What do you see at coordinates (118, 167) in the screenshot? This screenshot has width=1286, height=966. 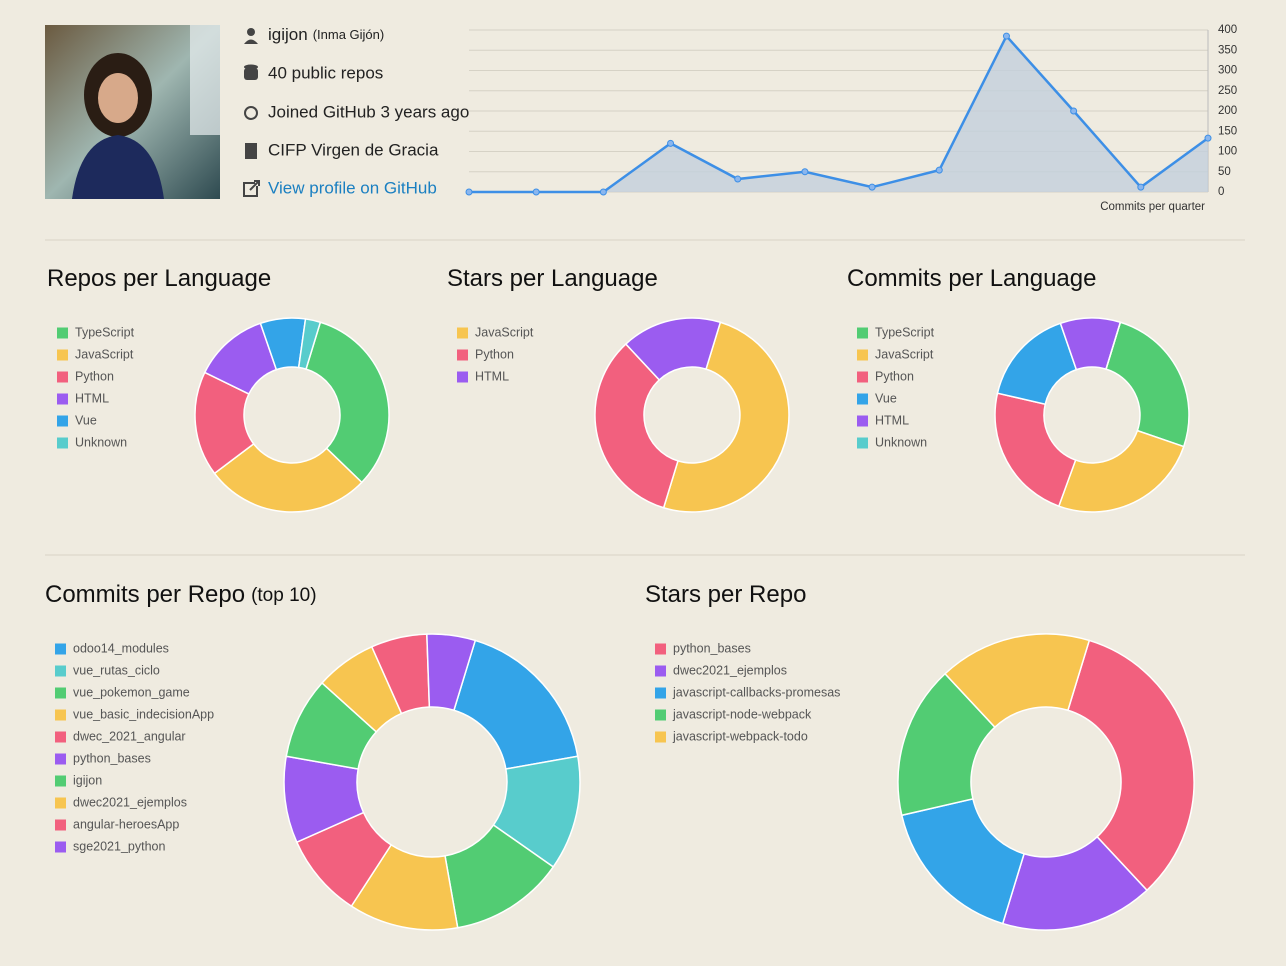 I see `avatar-jacket` at bounding box center [118, 167].